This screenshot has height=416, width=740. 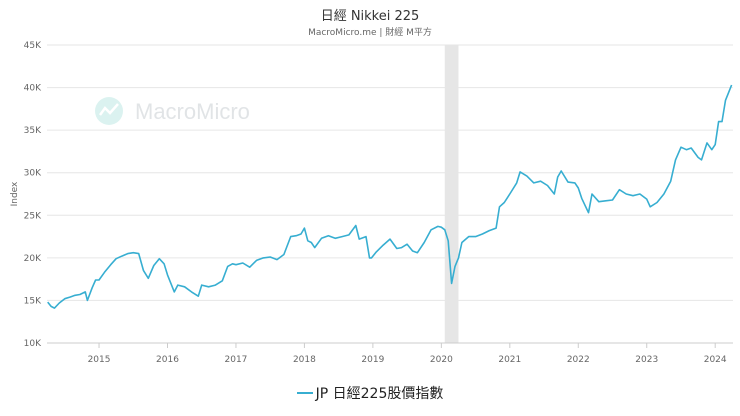 I want to click on x-tick-label: 2018, so click(x=304, y=360).